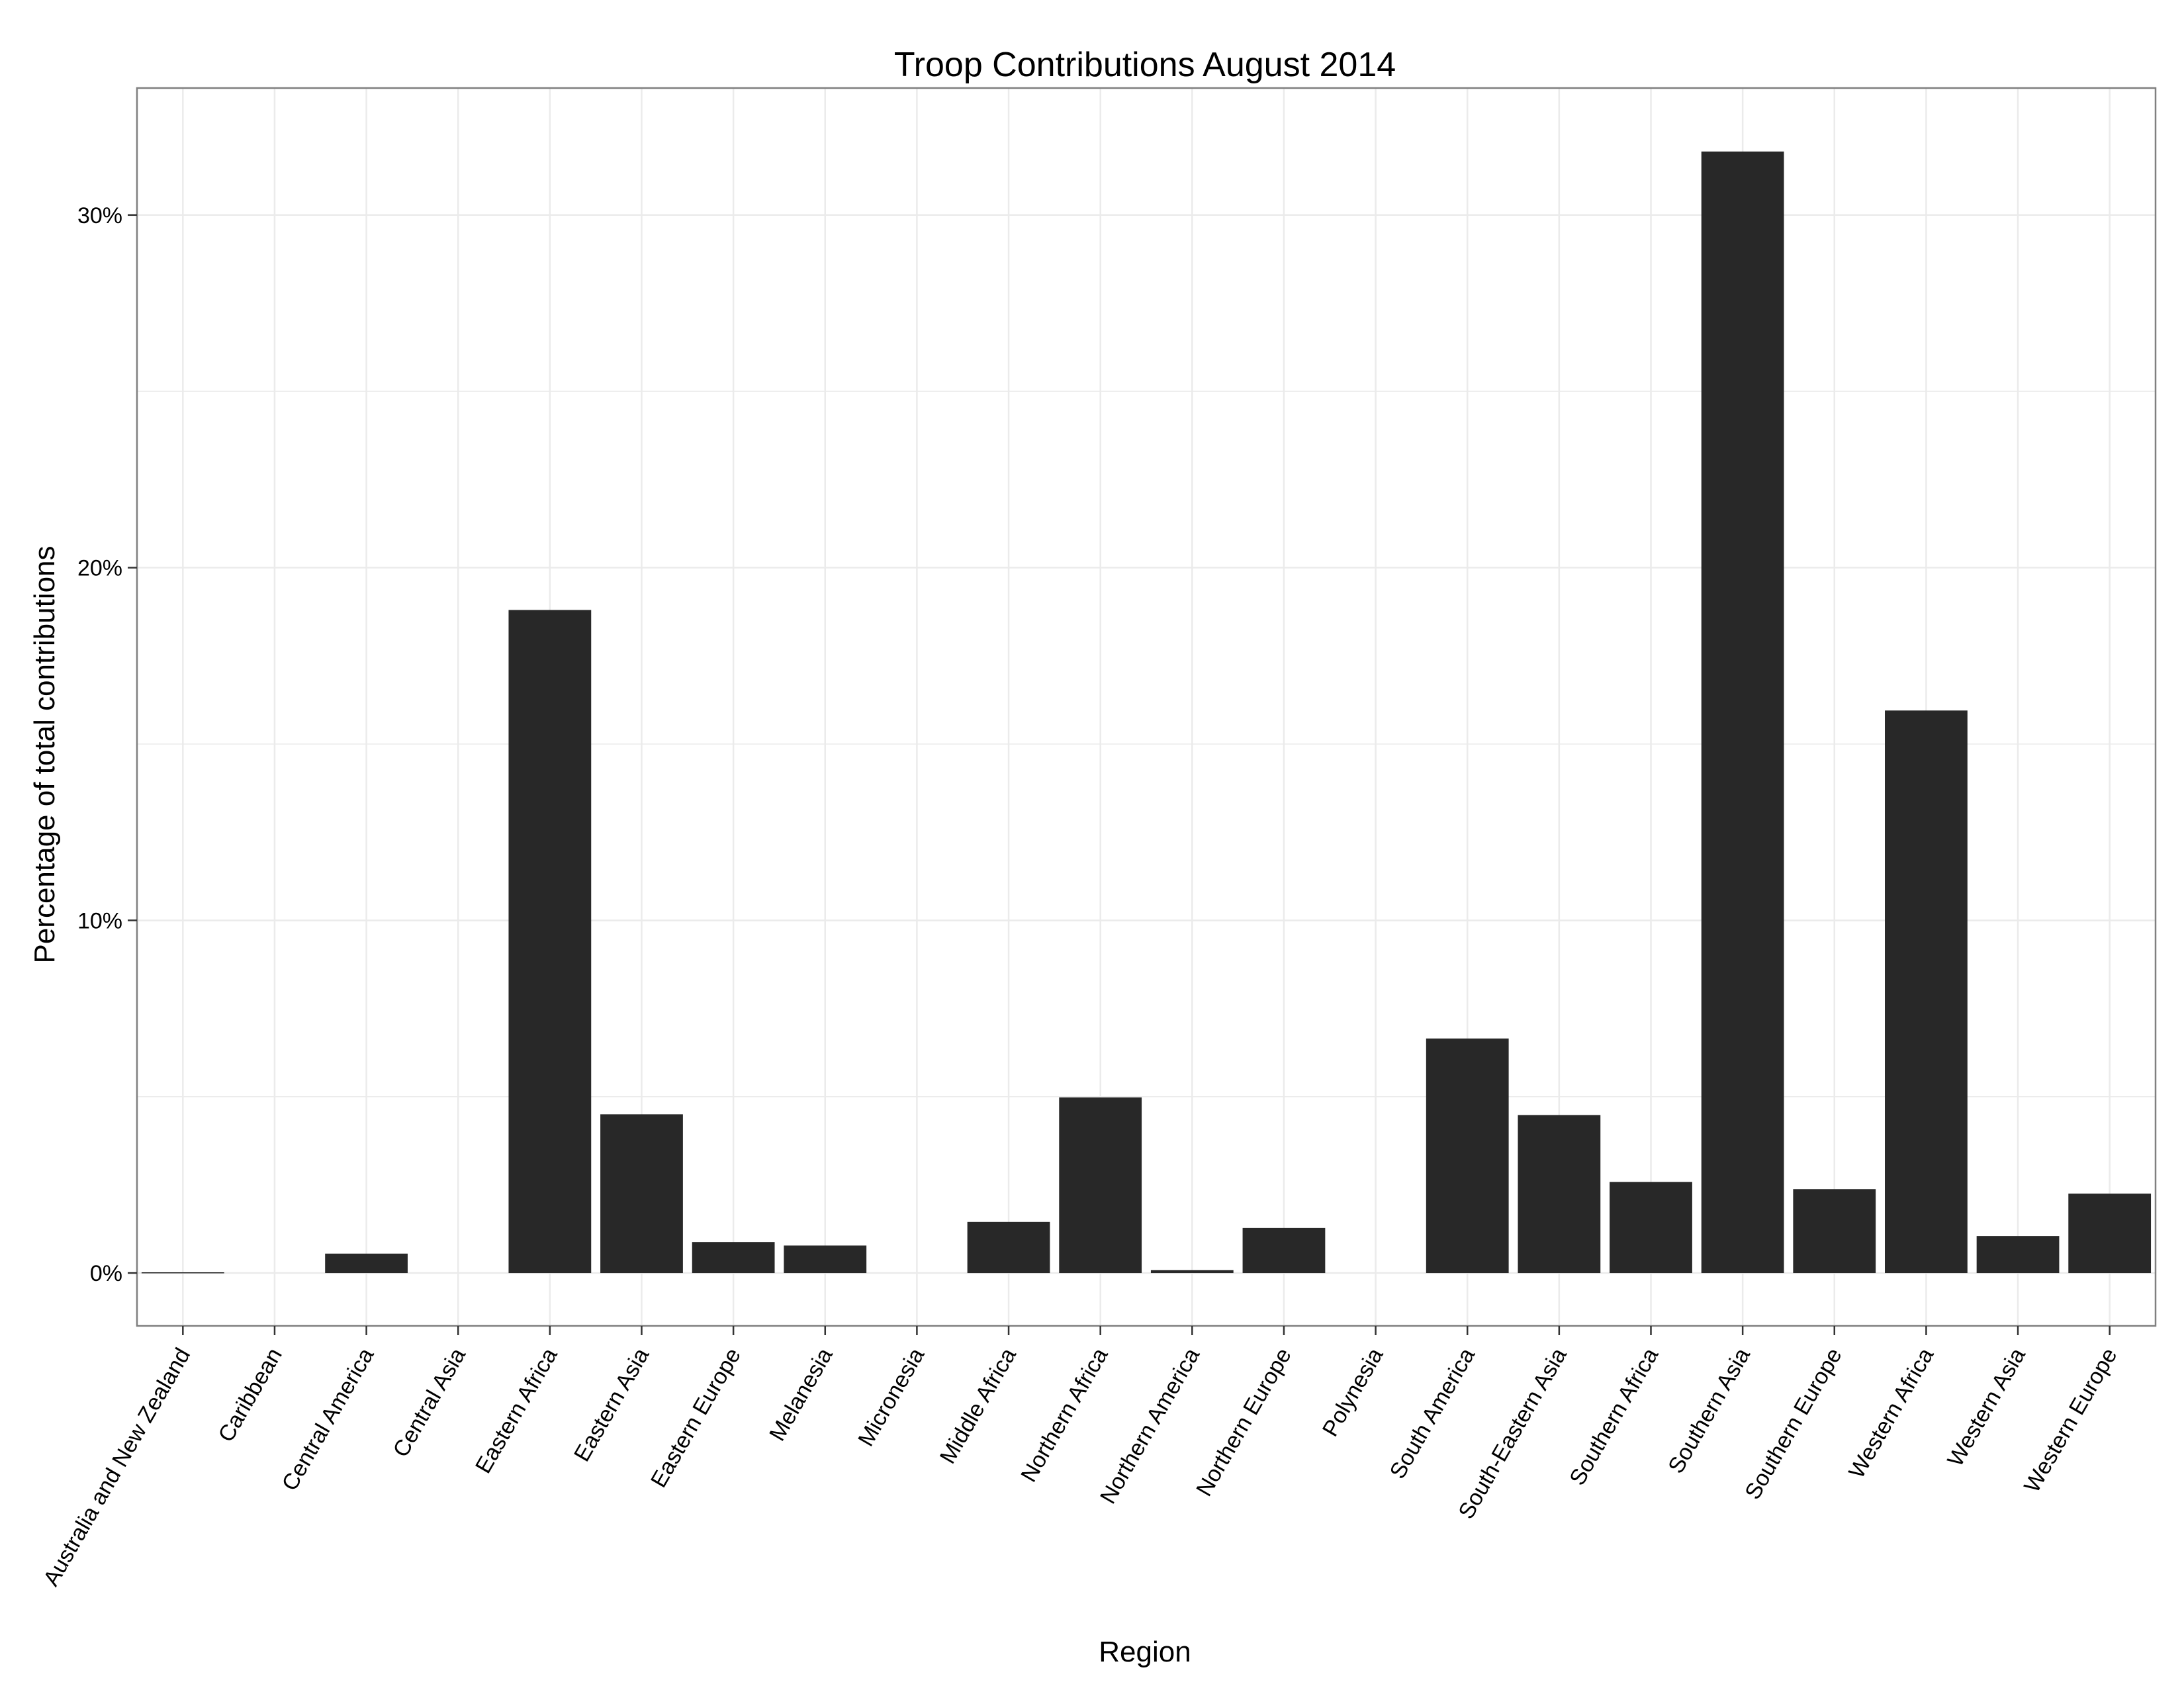 This screenshot has height=1688, width=2184. What do you see at coordinates (1150, 1426) in the screenshot?
I see `x-tick-label: Northern America` at bounding box center [1150, 1426].